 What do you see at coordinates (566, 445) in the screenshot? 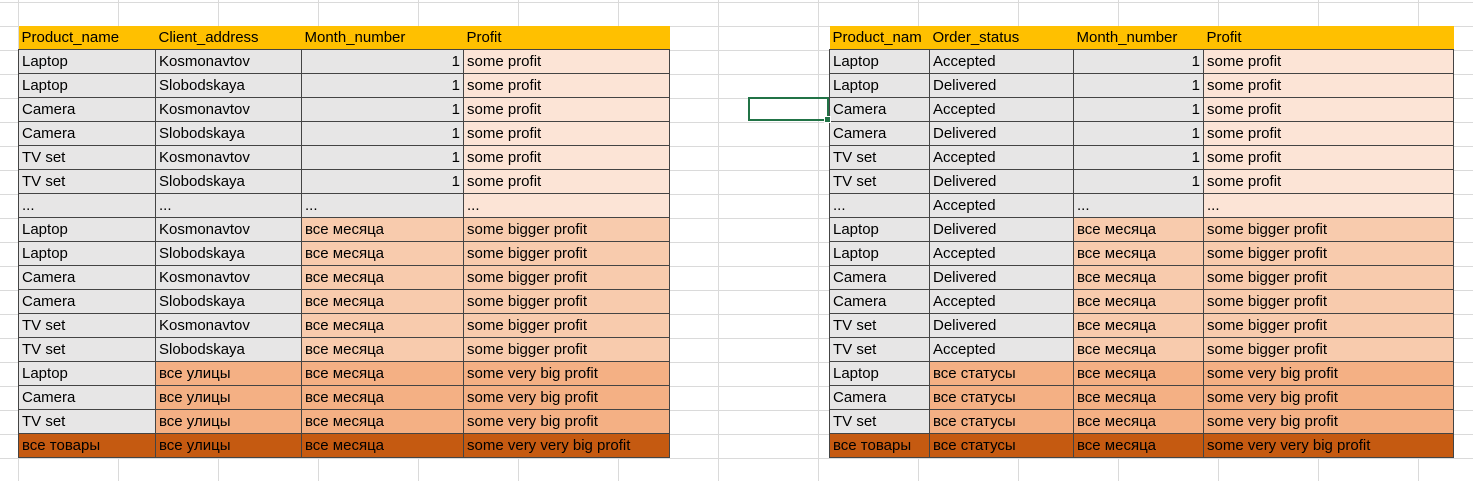
I see `left-cell: some very very big profit` at bounding box center [566, 445].